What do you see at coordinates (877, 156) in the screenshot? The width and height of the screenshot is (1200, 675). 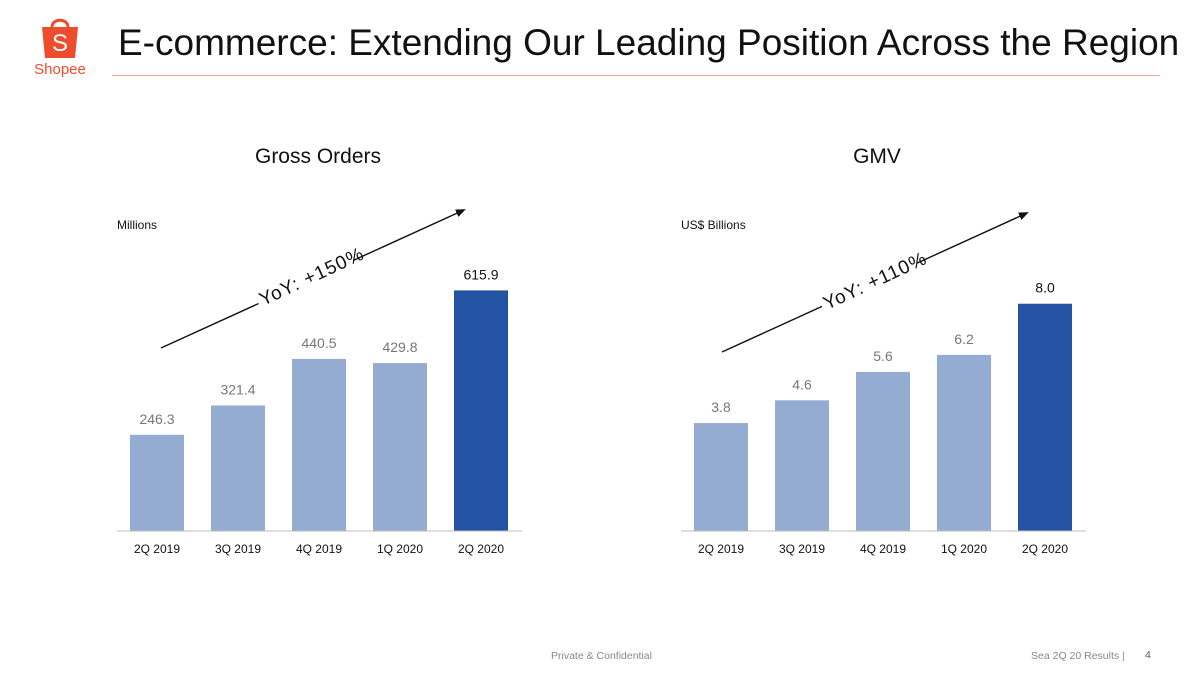 I see `gmv-chart-title: GMV` at bounding box center [877, 156].